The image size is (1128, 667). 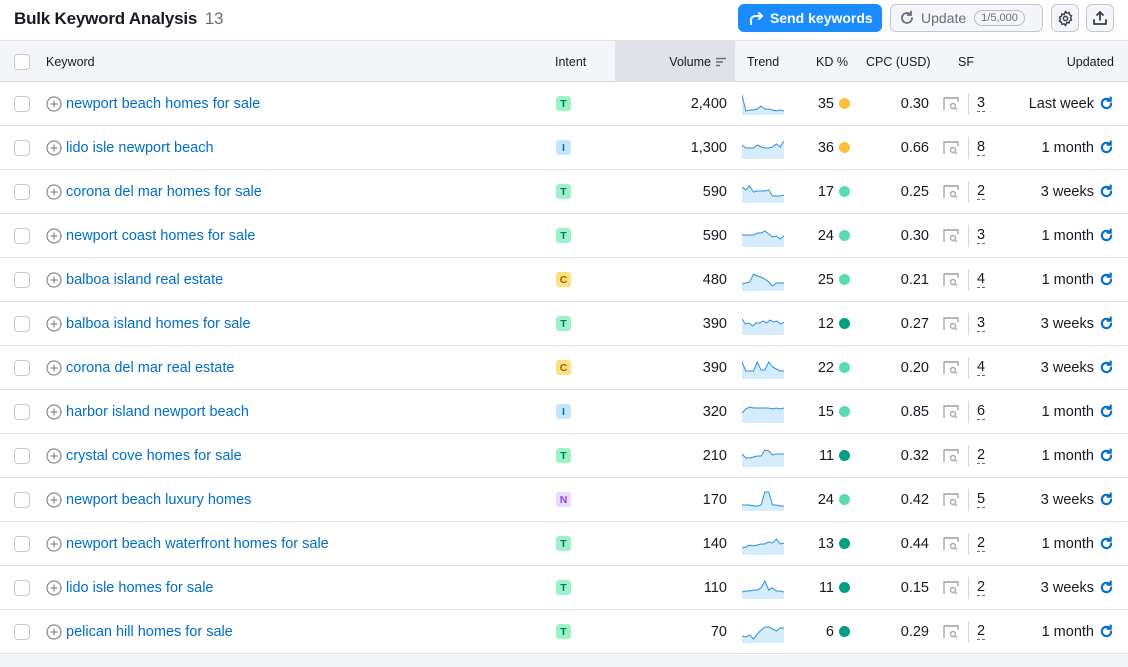 I want to click on col-keyword: Keyword, so click(x=70, y=61).